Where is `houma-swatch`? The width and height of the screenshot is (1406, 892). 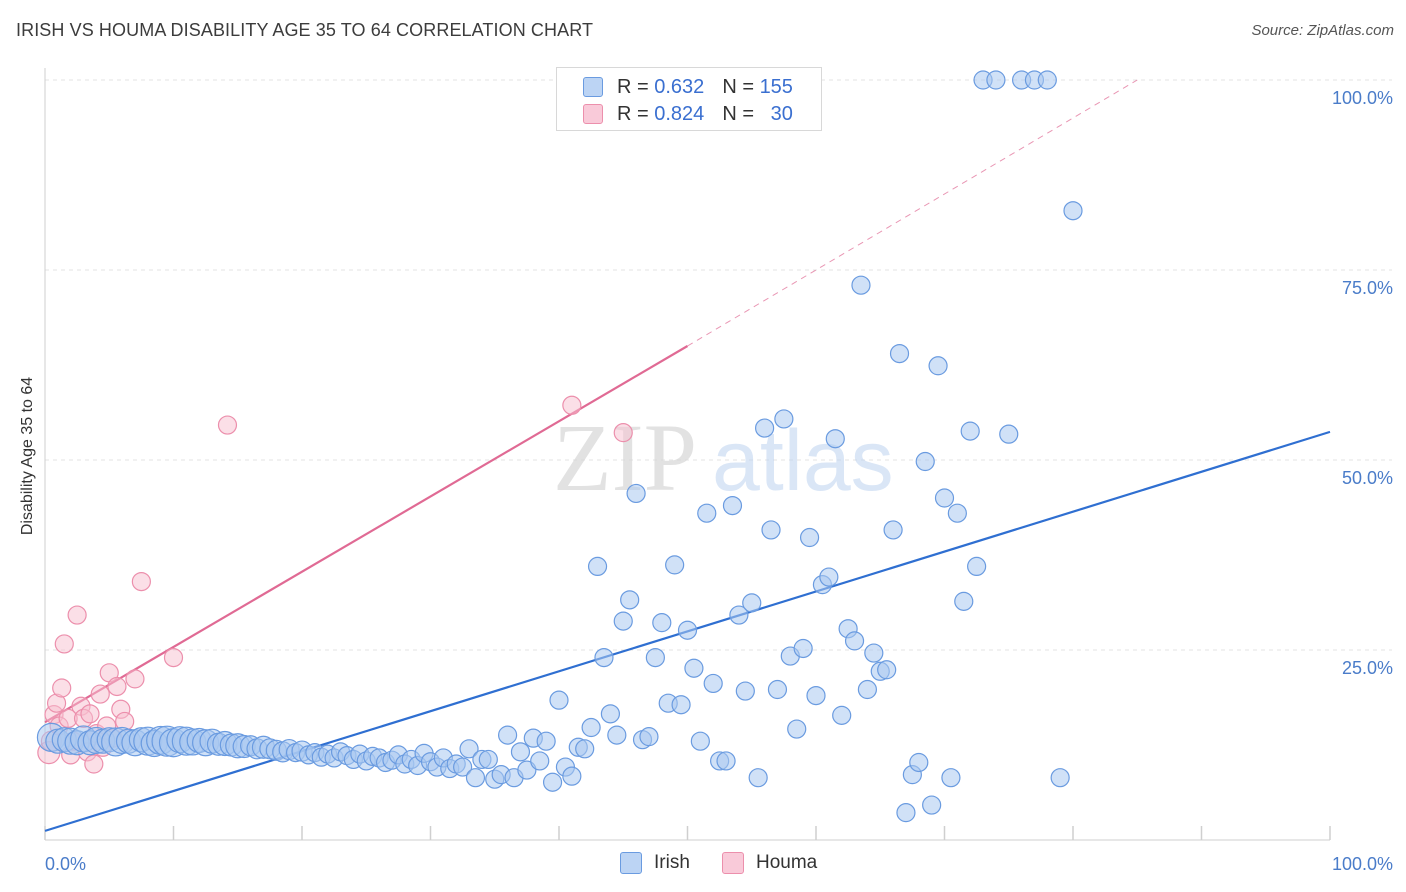
houma-swatch is located at coordinates (593, 114).